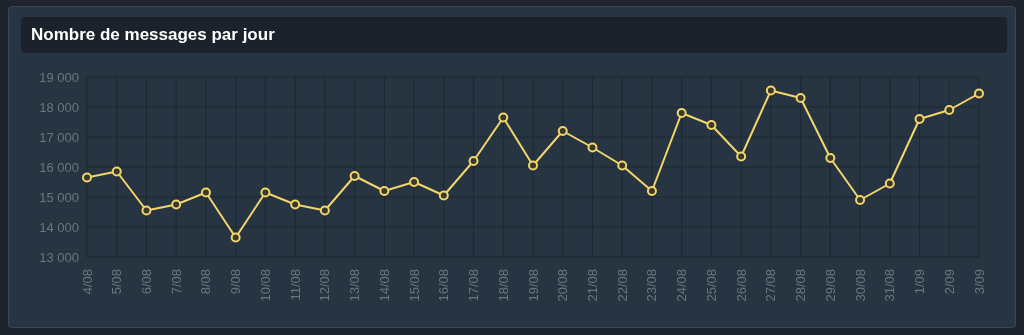 The image size is (1024, 335). I want to click on y-tick-label: 16 000, so click(59, 167).